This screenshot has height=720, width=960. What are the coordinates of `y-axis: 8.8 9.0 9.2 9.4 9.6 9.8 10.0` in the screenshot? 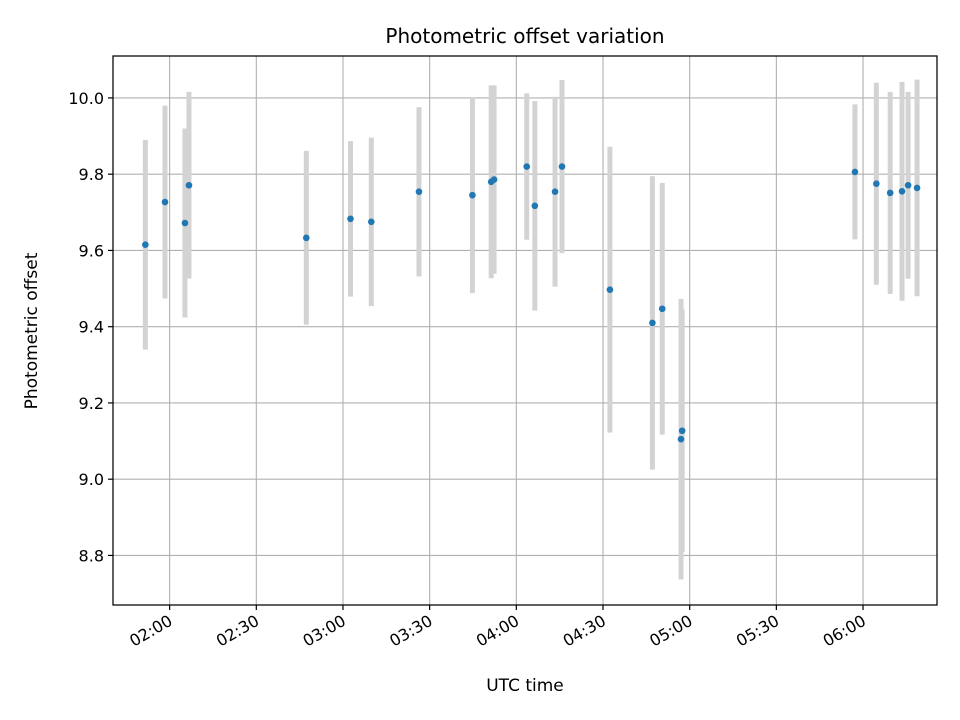 It's located at (90, 327).